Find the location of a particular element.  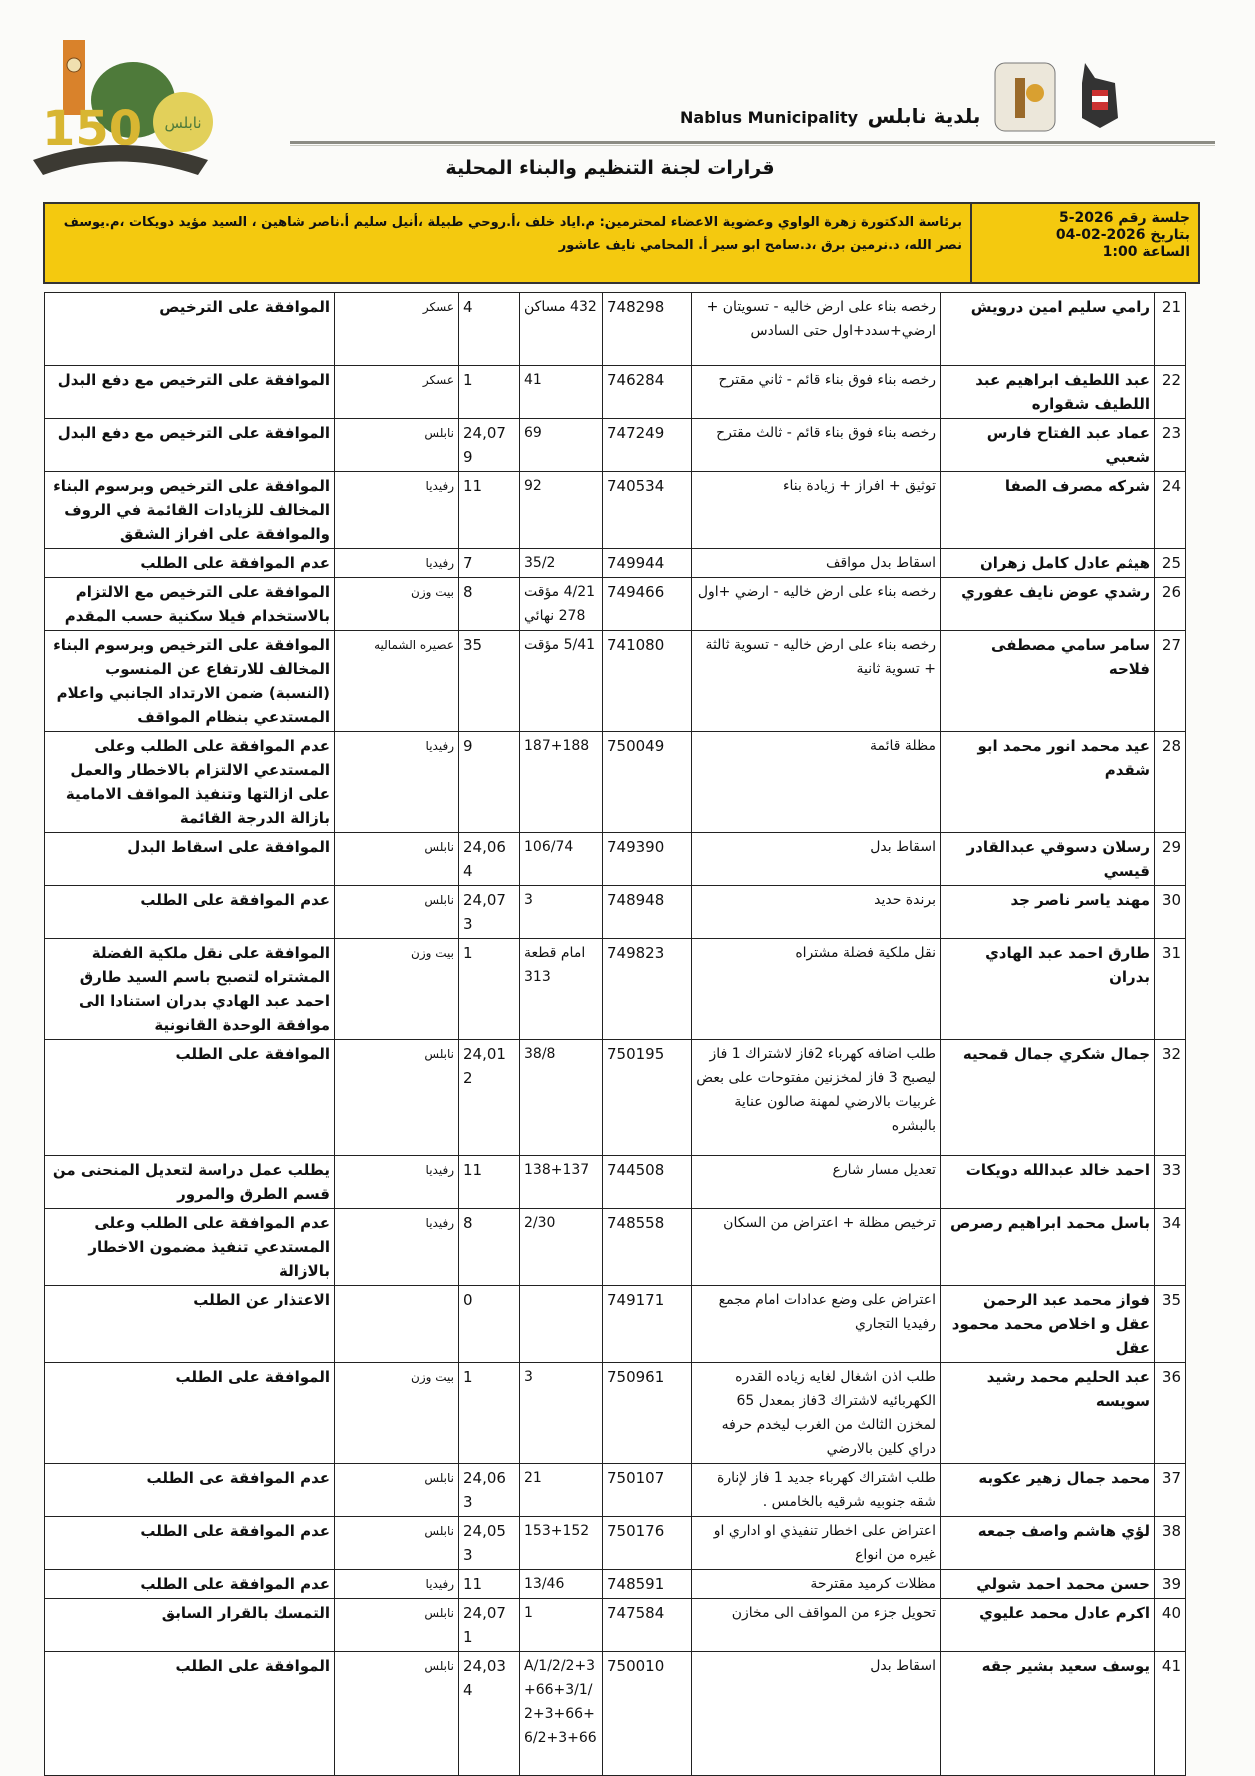

applicant-name: هيثم عادل كامل زهران is located at coordinates (1047, 563).